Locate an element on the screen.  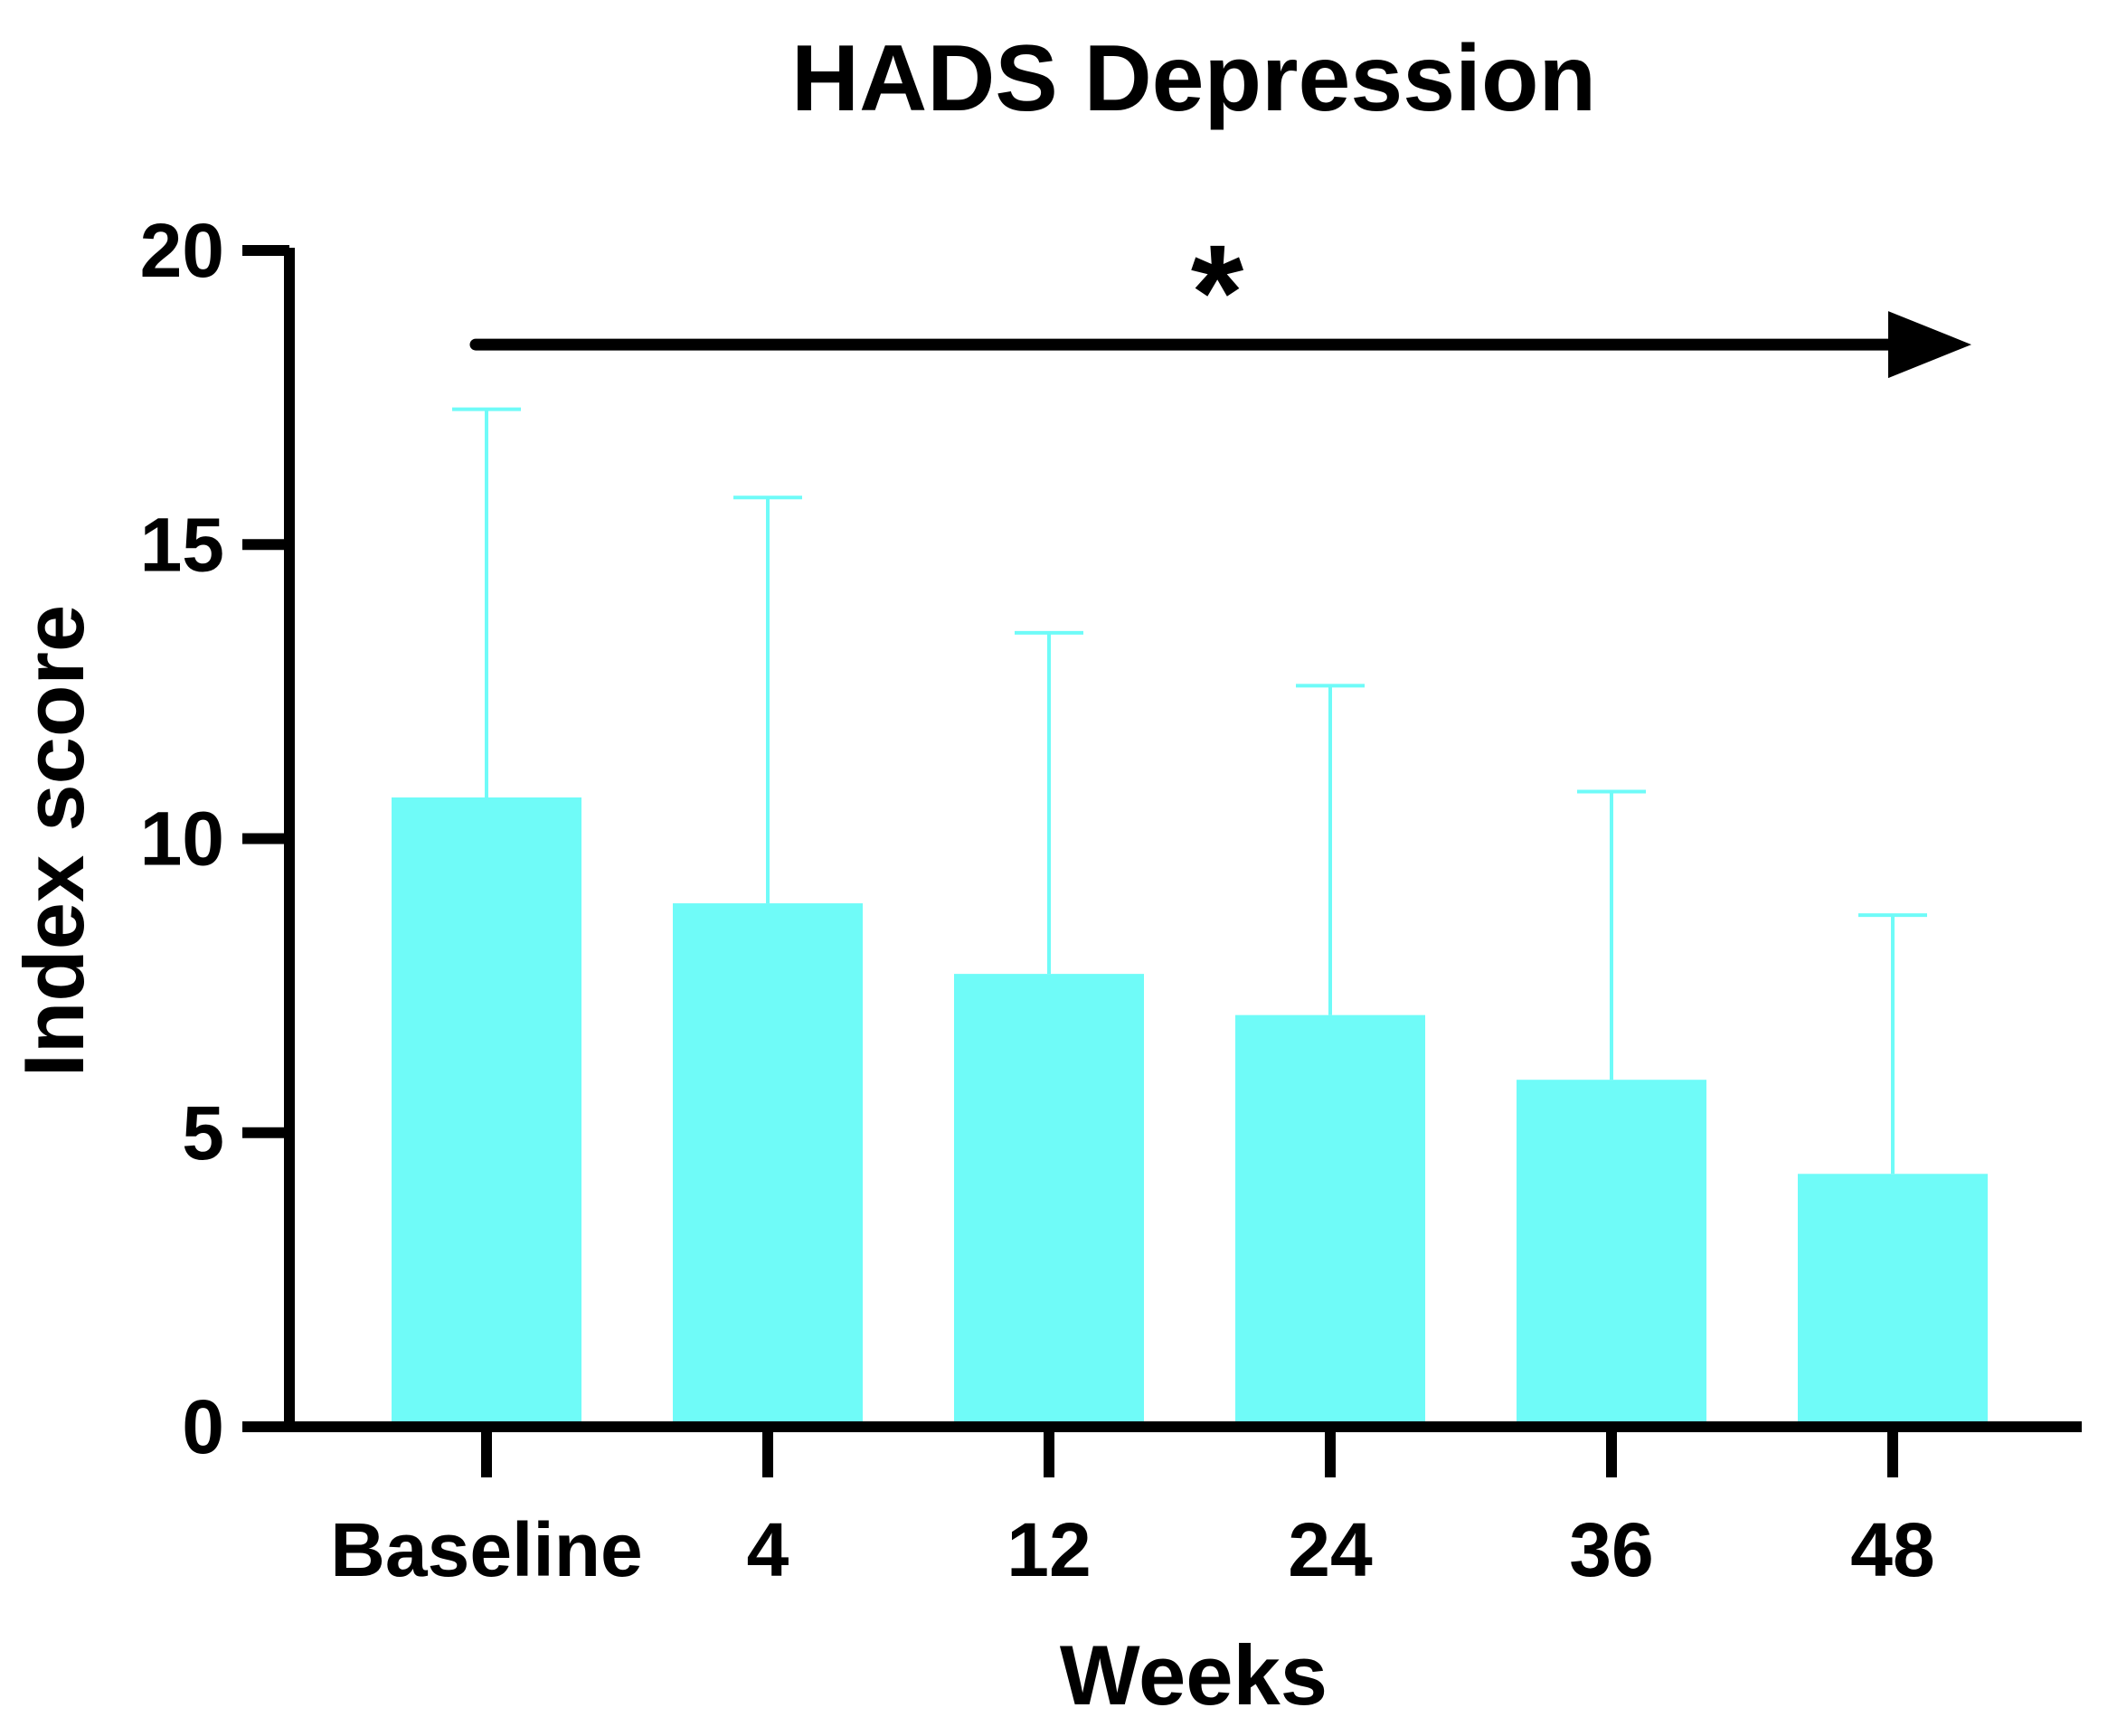
y-tick-label-10: 10 is located at coordinates (182, 840).